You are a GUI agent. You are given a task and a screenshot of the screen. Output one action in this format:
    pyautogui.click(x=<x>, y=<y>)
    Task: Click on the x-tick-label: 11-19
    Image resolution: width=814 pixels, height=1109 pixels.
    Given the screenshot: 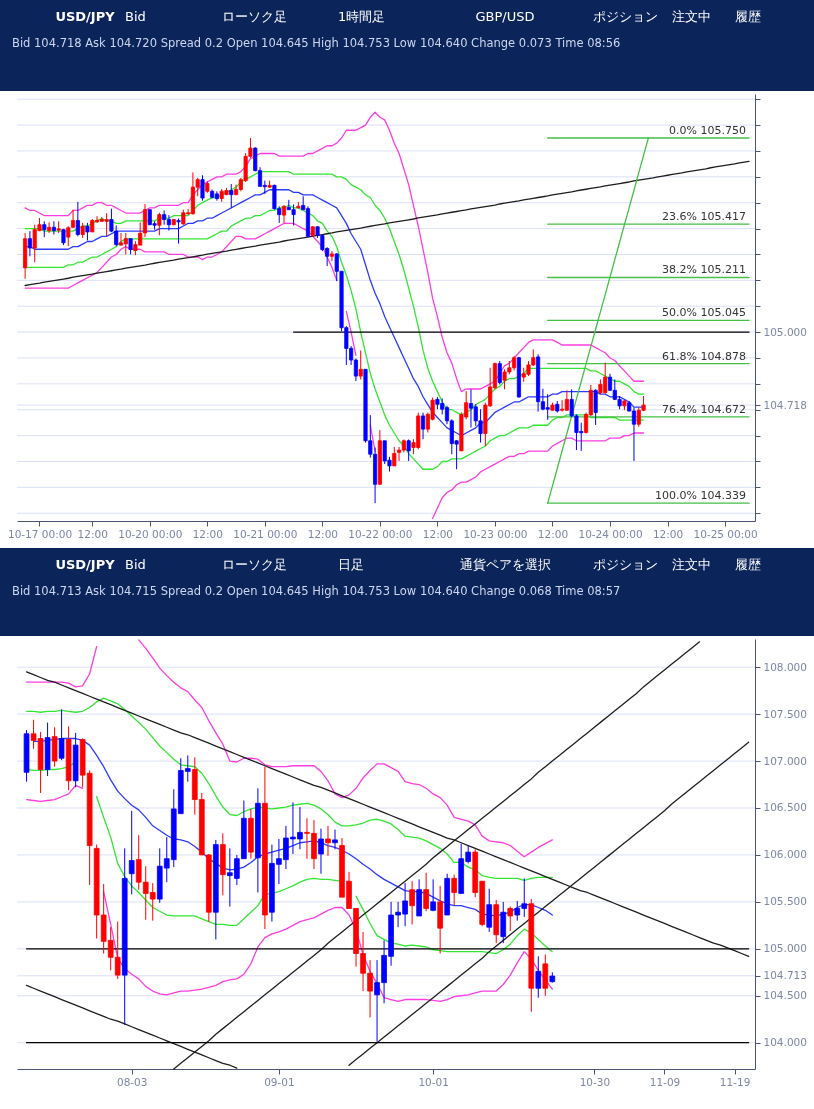 What is the action you would take?
    pyautogui.click(x=735, y=1081)
    